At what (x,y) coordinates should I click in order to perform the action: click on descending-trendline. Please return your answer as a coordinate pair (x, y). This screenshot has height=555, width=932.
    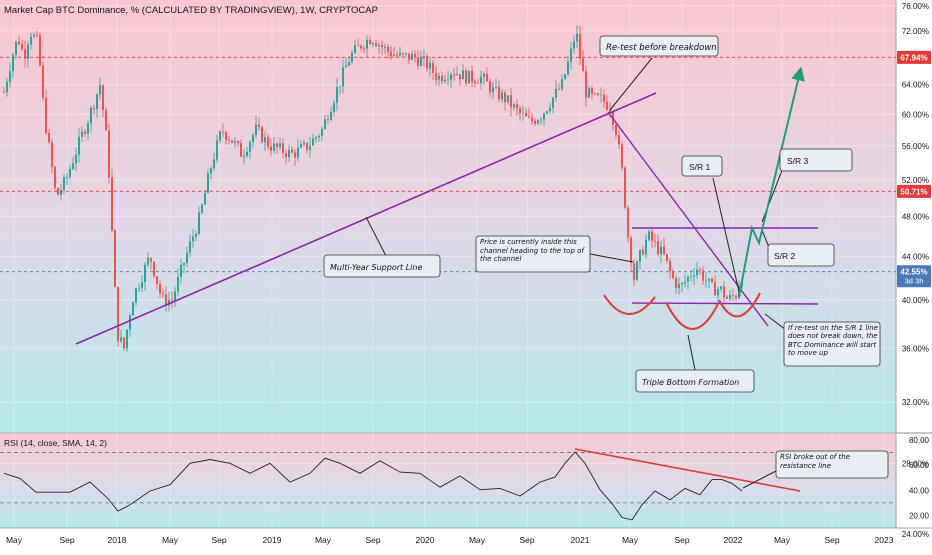
    Looking at the image, I should click on (688, 219).